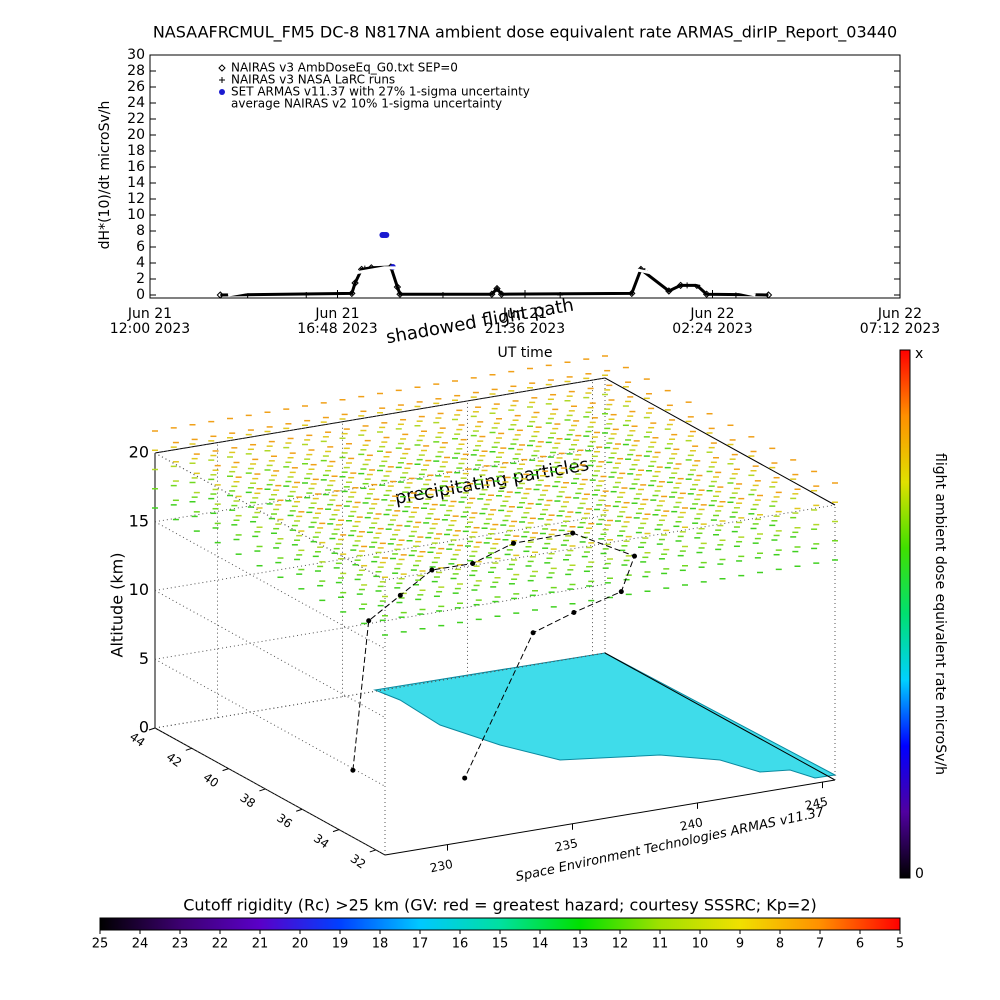 This screenshot has width=1000, height=1000. Describe the element at coordinates (136, 103) in the screenshot. I see `y-tick-label: 24` at that location.